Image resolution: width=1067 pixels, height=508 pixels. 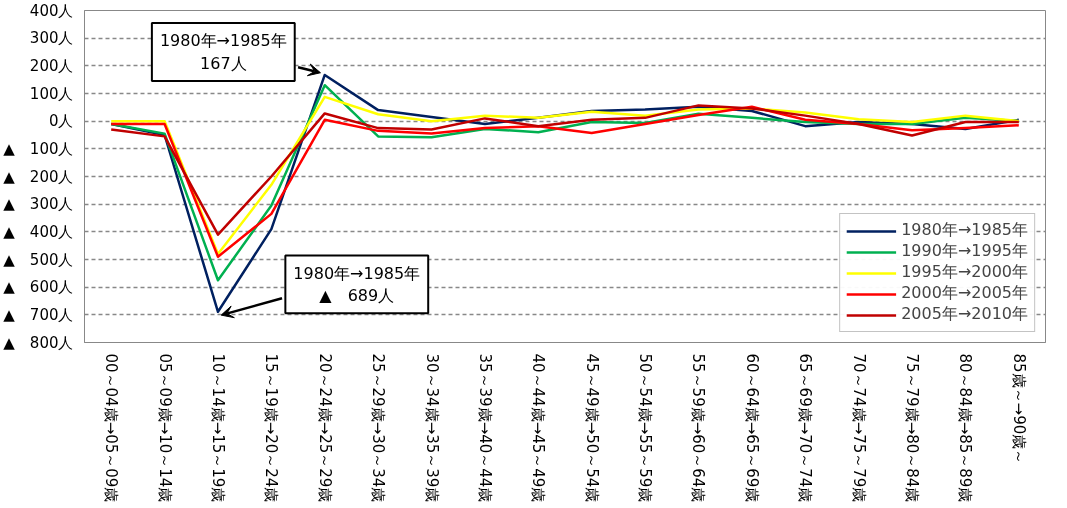 I want to click on x-tick-label: 80～84歳→85～89歳, so click(x=965, y=428).